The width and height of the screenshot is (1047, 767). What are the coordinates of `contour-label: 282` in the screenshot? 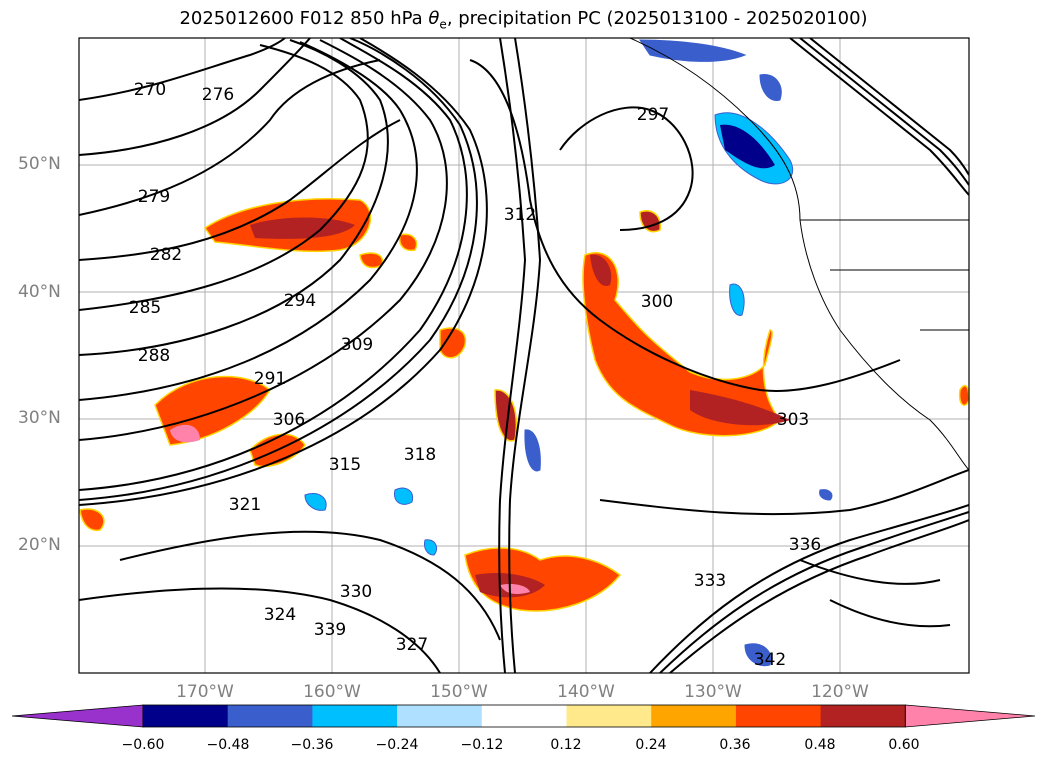 It's located at (166, 255).